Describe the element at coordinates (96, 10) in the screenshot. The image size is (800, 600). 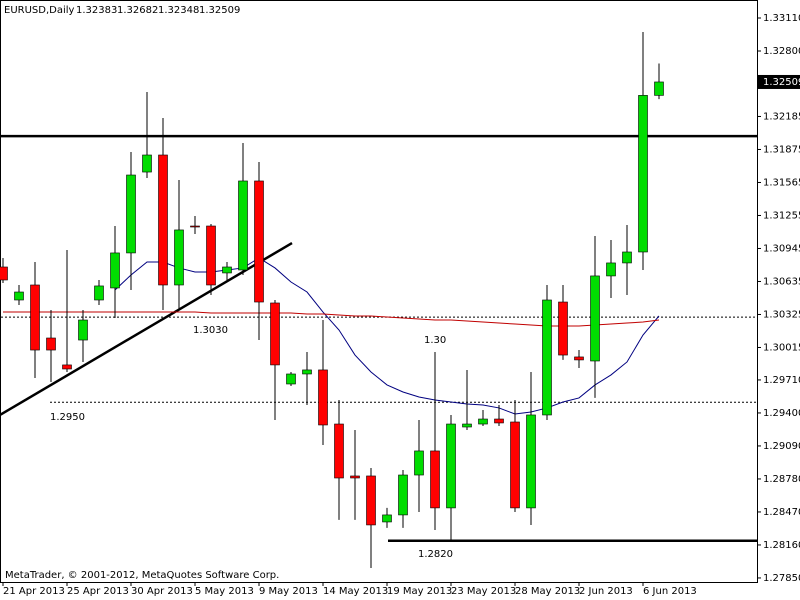
I see `last-open: 1.32383` at that location.